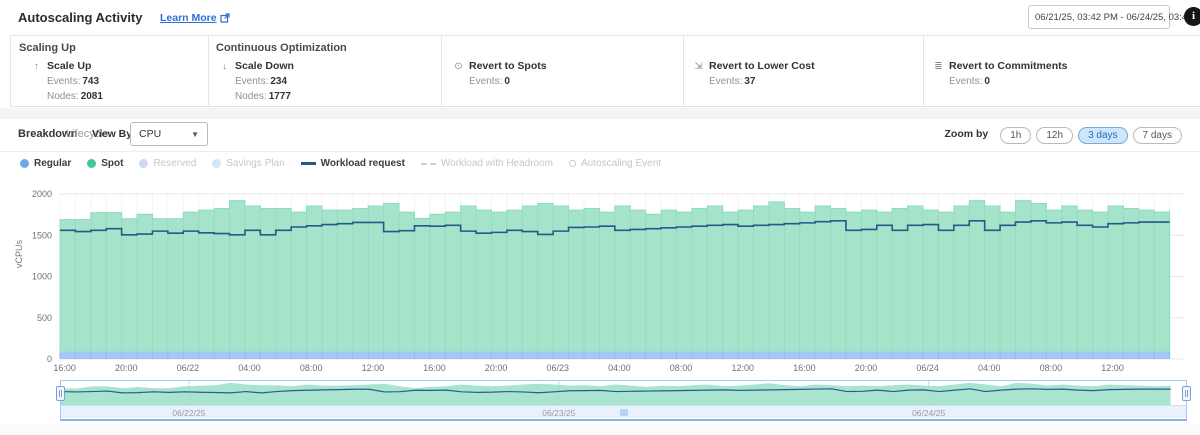  Describe the element at coordinates (497, 163) in the screenshot. I see `legend-label: Workload with Headroom` at that location.